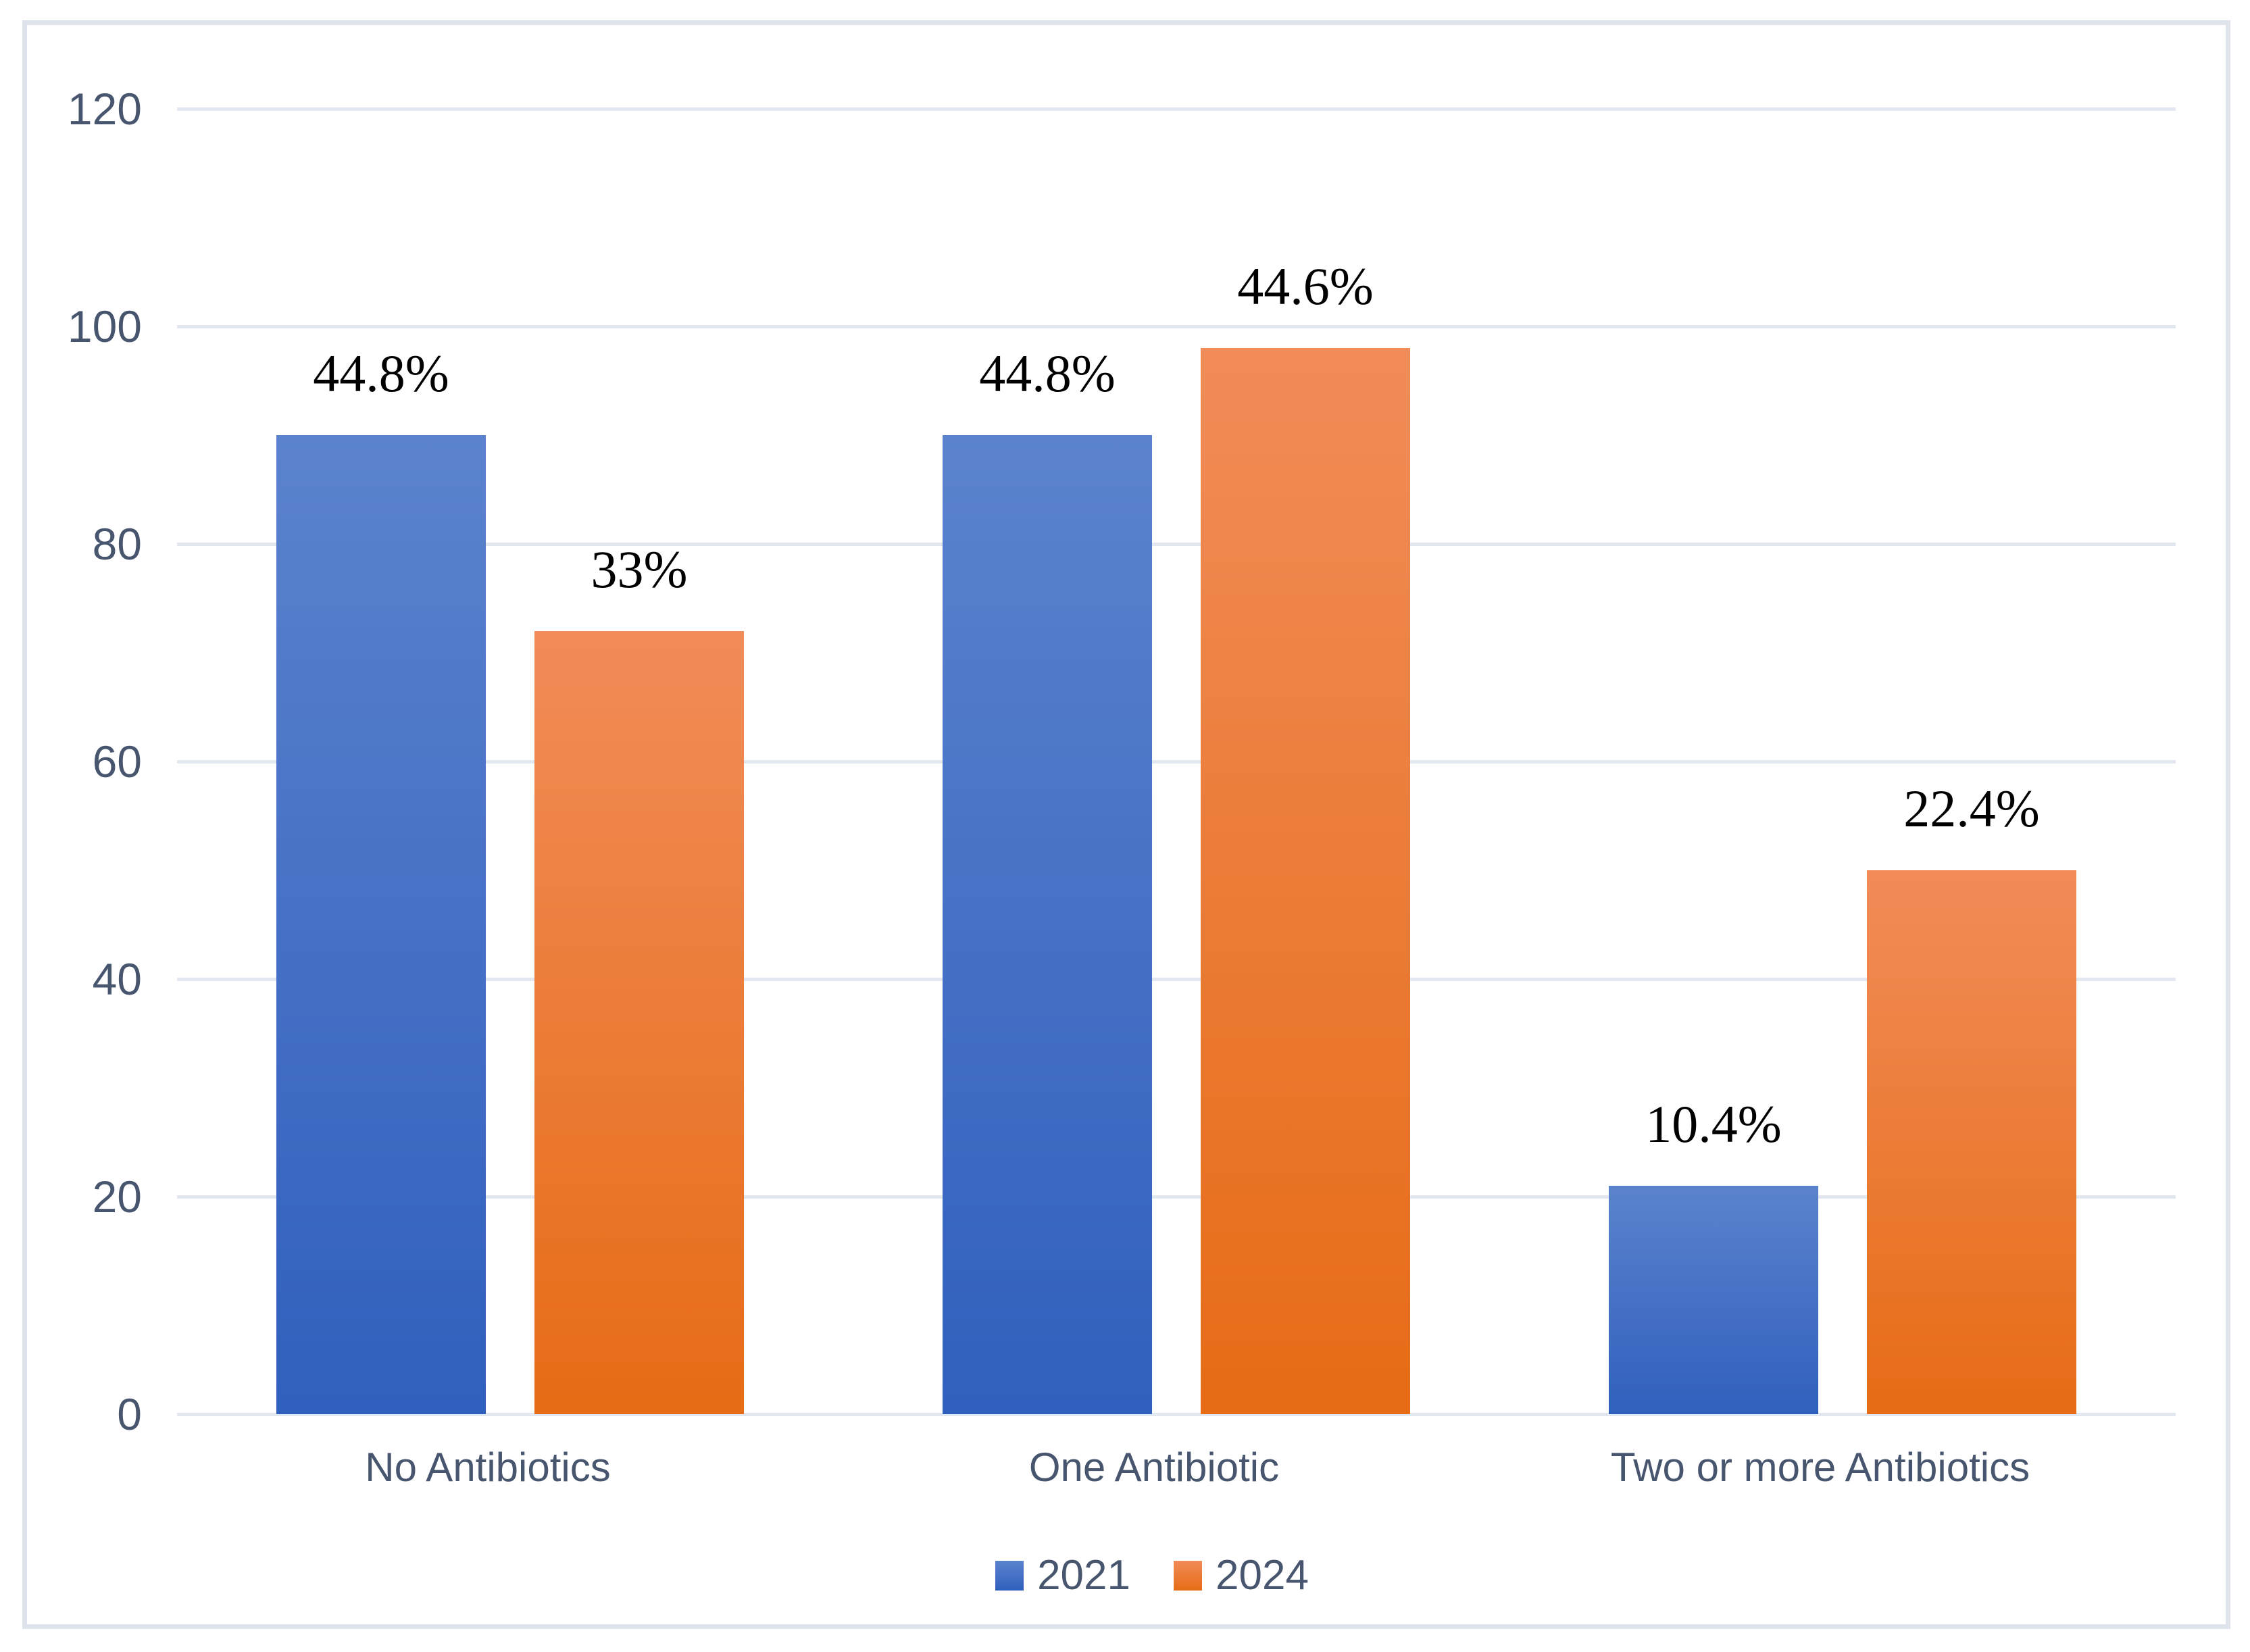  I want to click on y-tick-label-0: 0, so click(129, 1414).